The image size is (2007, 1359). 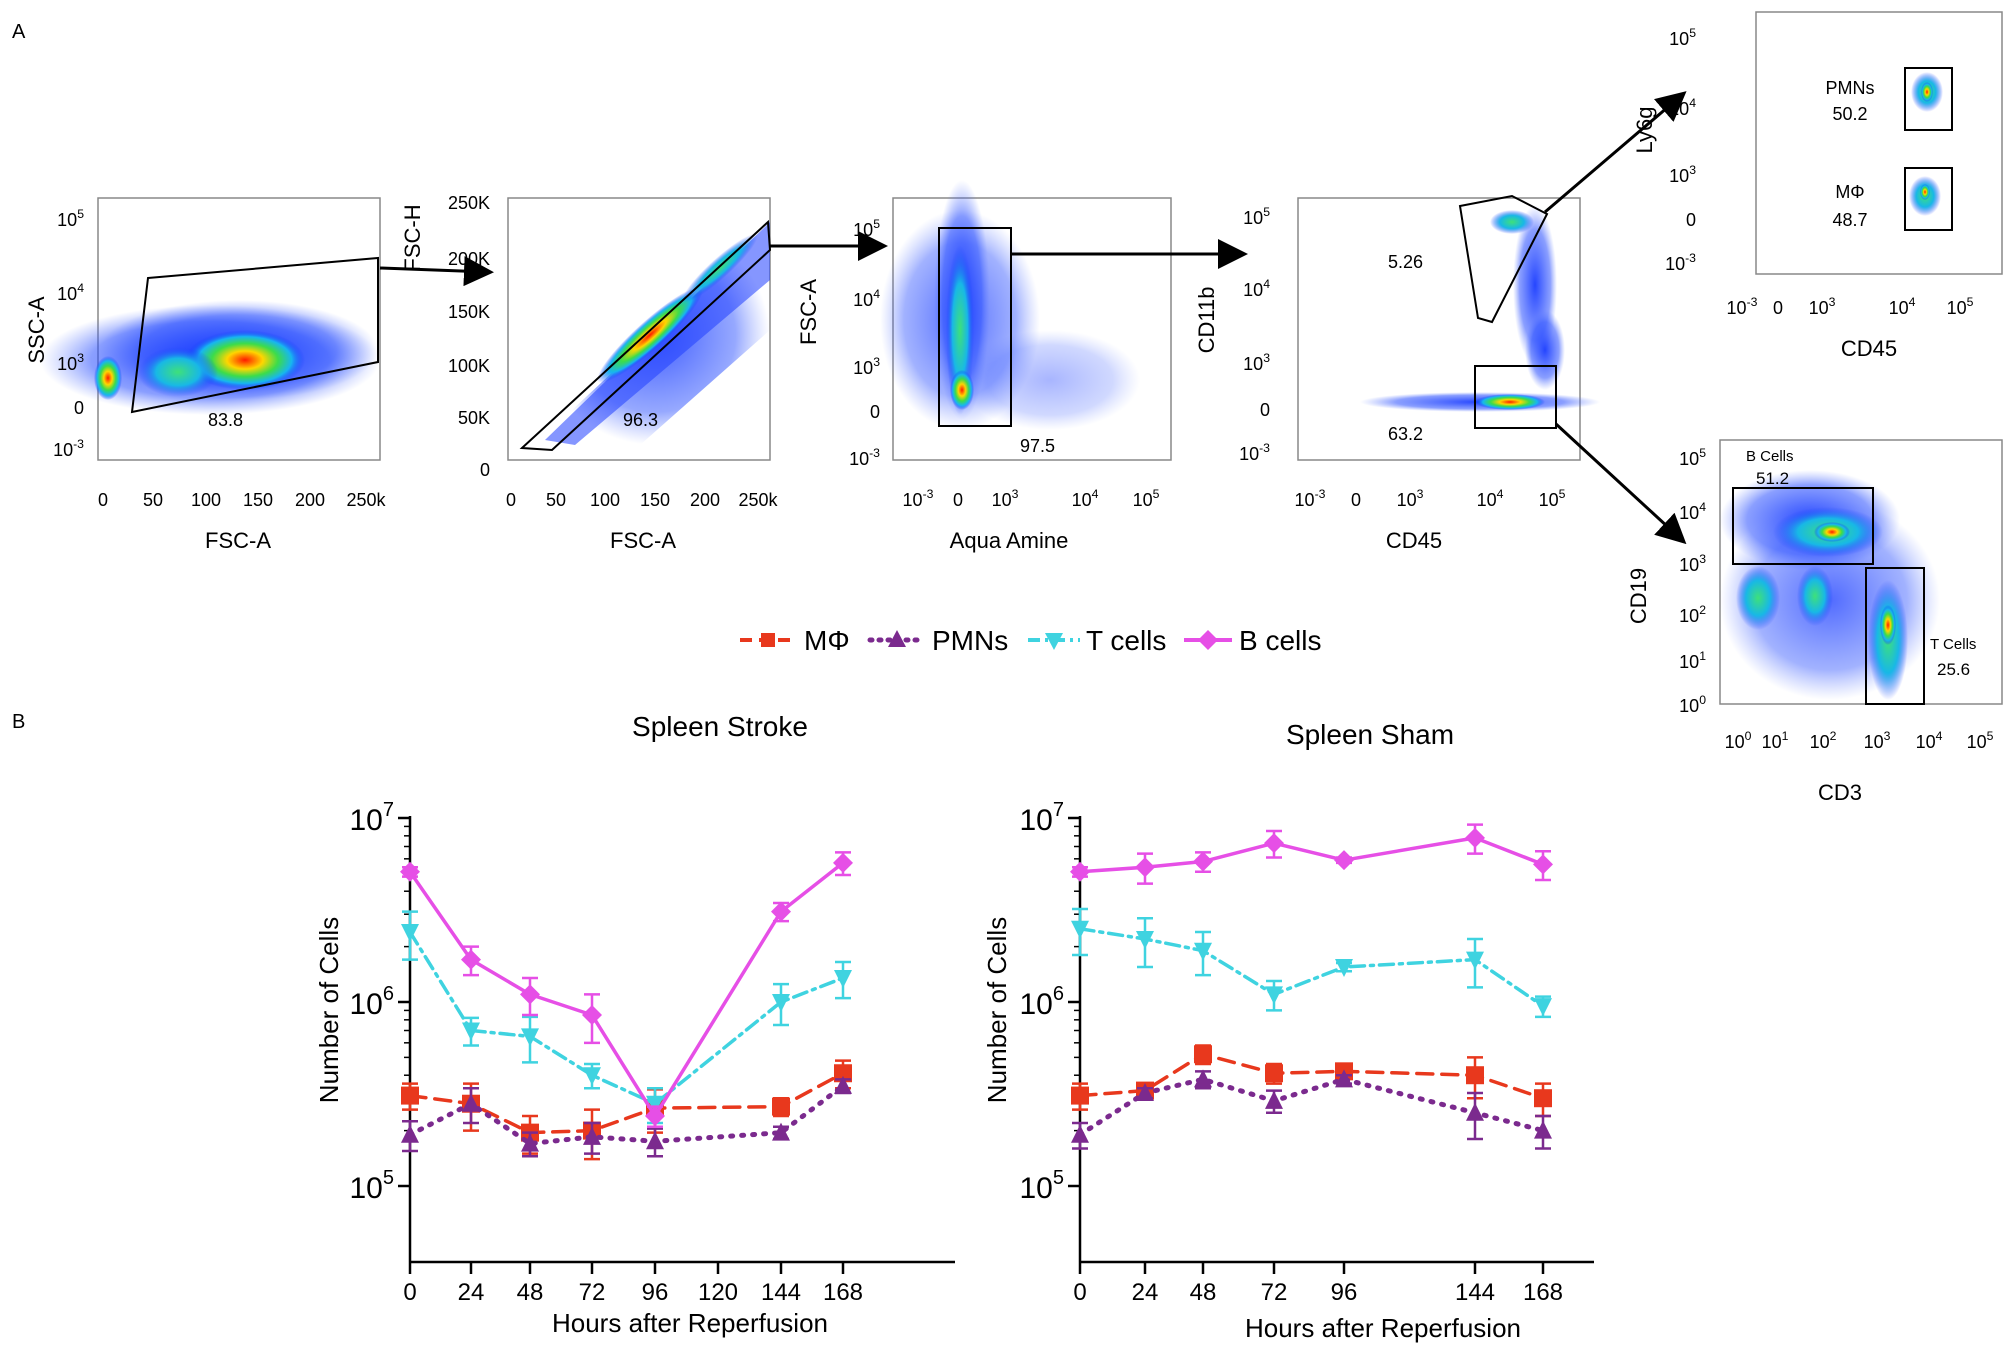 What do you see at coordinates (1042, 818) in the screenshot?
I see `y-tick-label: 10⁷` at bounding box center [1042, 818].